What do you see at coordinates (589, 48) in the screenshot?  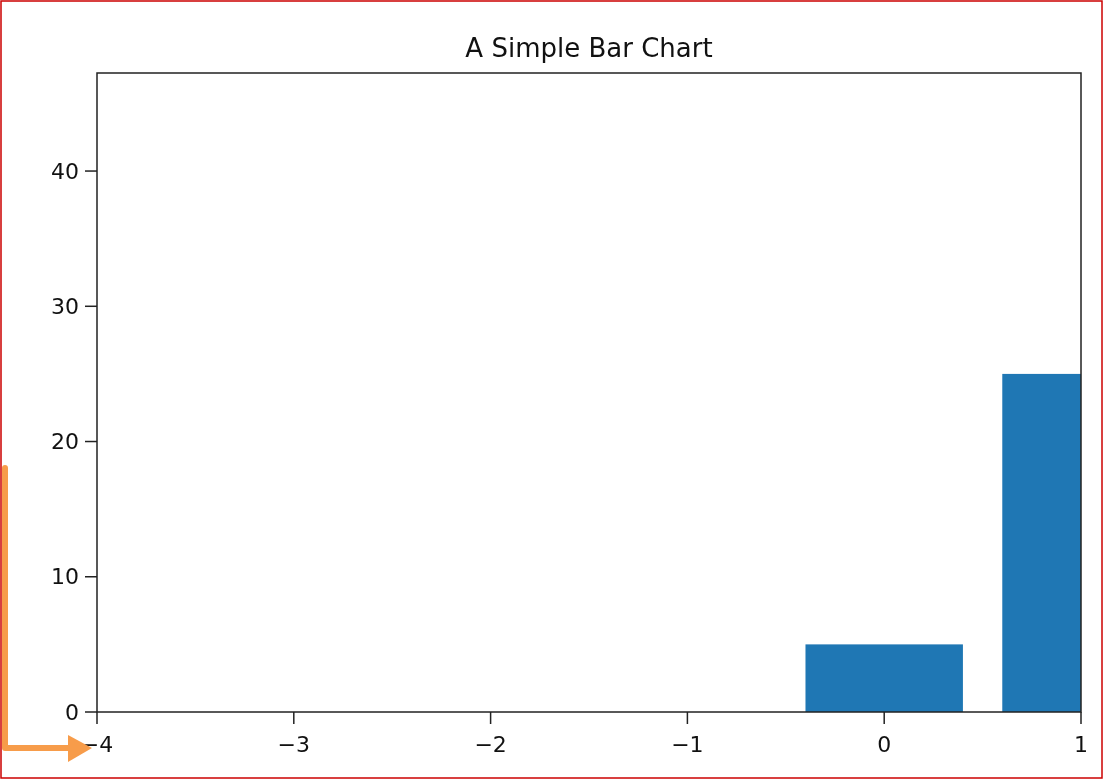 I see `chart-title: A Simple Bar Chart` at bounding box center [589, 48].